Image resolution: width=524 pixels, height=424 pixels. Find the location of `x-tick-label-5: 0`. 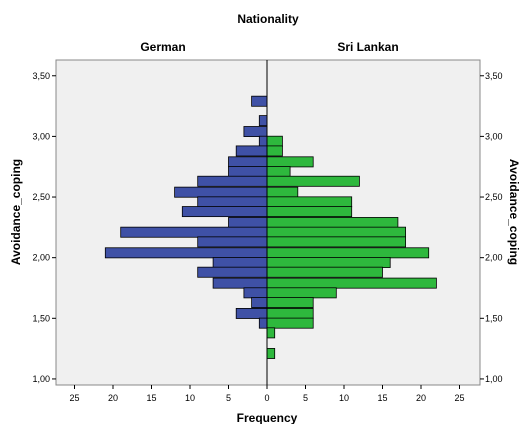

x-tick-label-5: 0 is located at coordinates (266, 398).